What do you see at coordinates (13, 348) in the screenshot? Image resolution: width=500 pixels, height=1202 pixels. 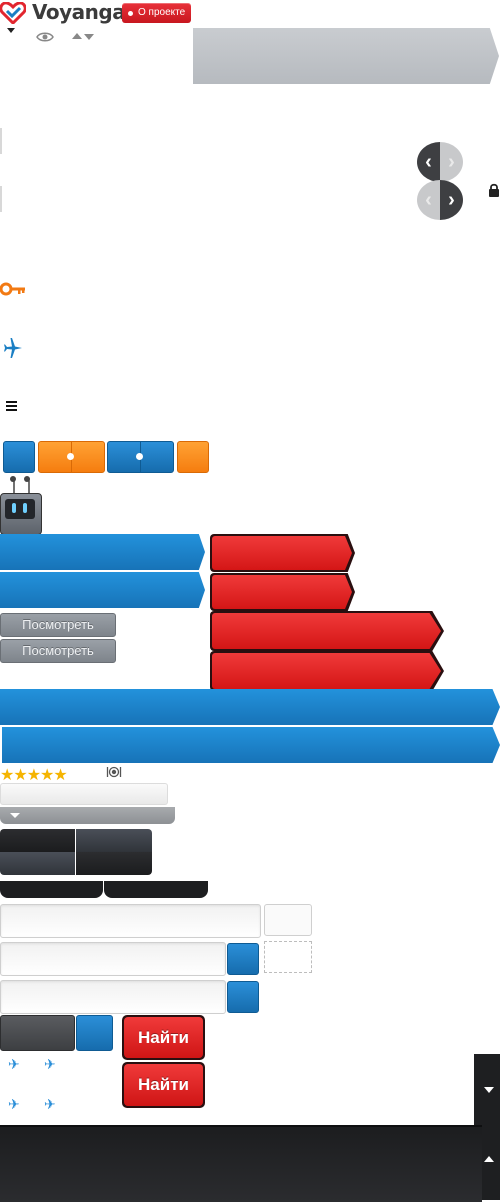 I see `airplane-icon` at bounding box center [13, 348].